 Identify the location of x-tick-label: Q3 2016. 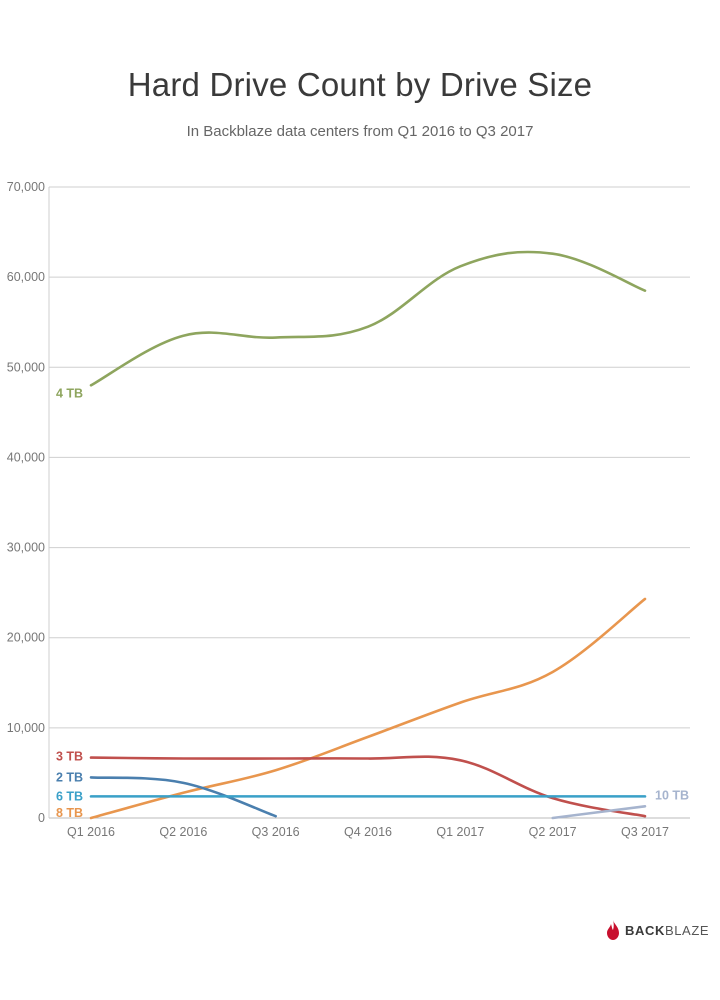
(276, 832).